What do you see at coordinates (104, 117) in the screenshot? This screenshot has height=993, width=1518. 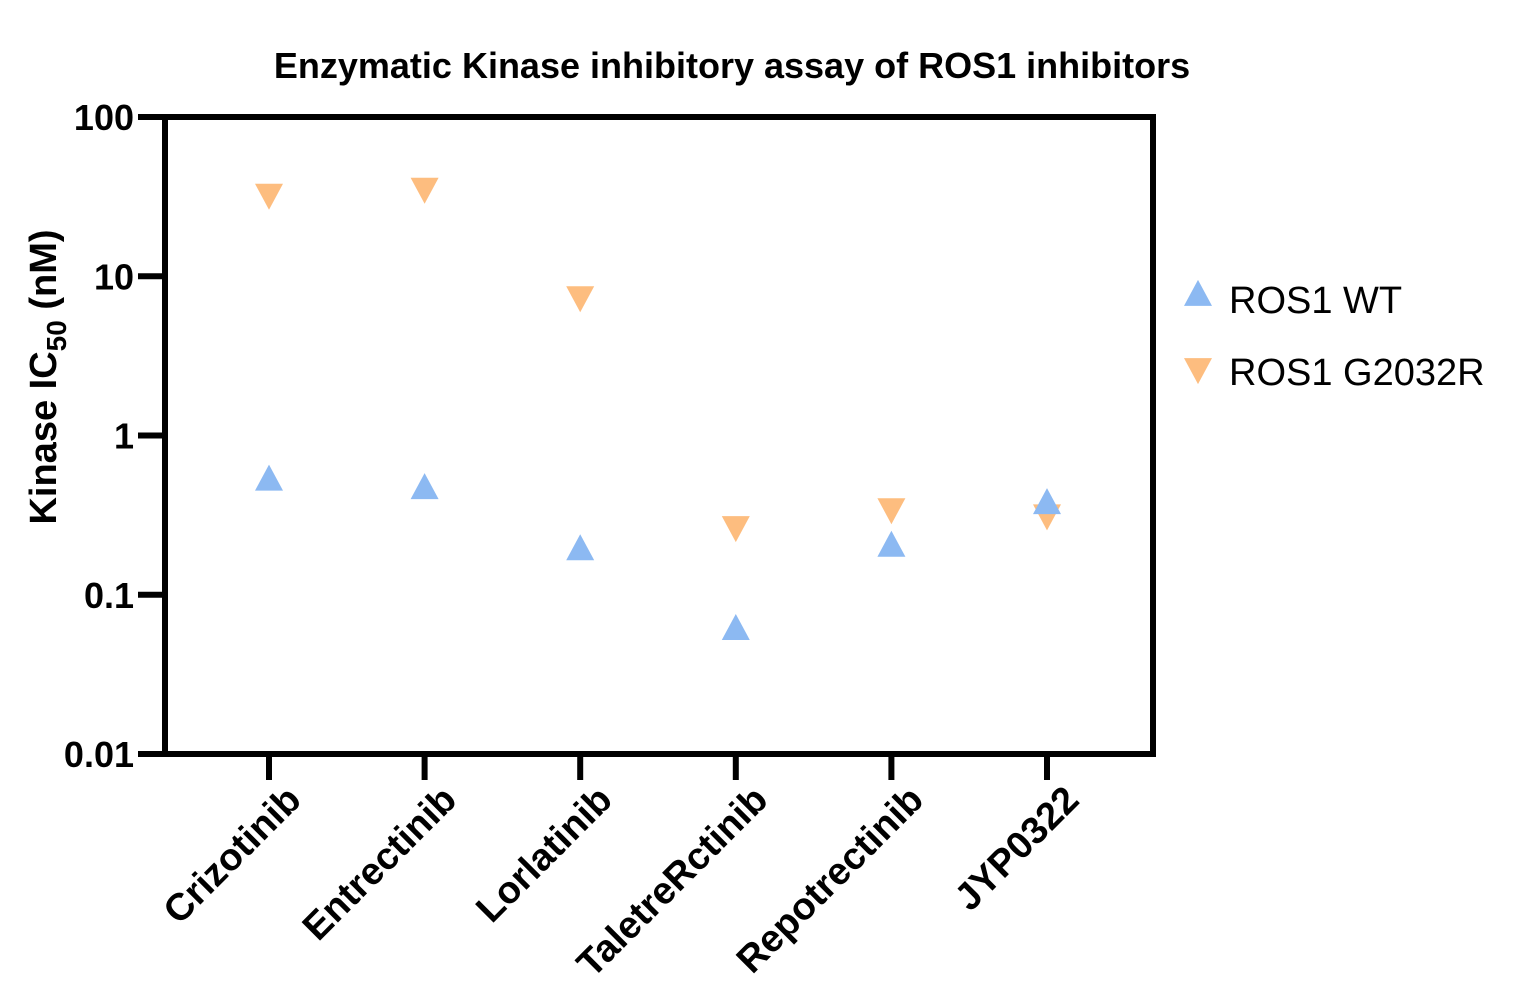 I see `y-tick-label: 100` at bounding box center [104, 117].